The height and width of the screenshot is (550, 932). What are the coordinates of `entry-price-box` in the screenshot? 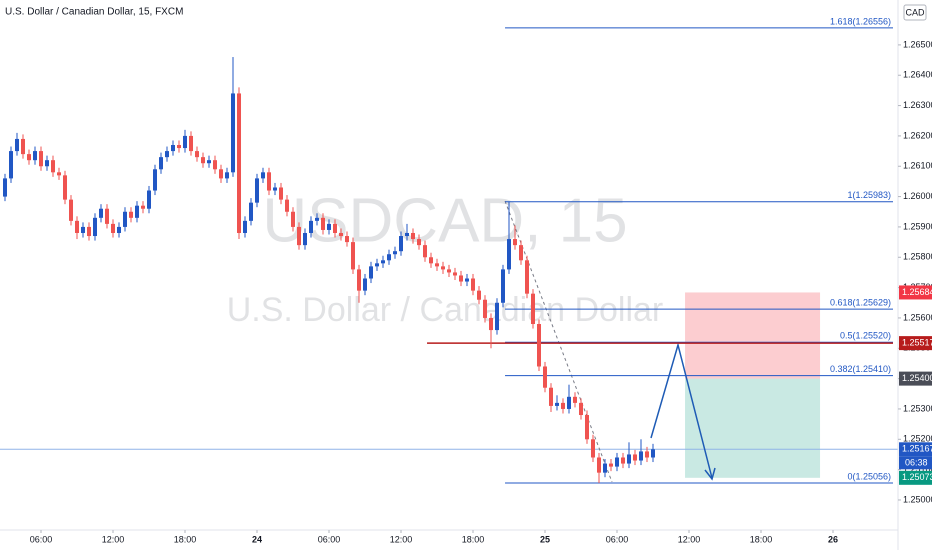 It's located at (915, 378).